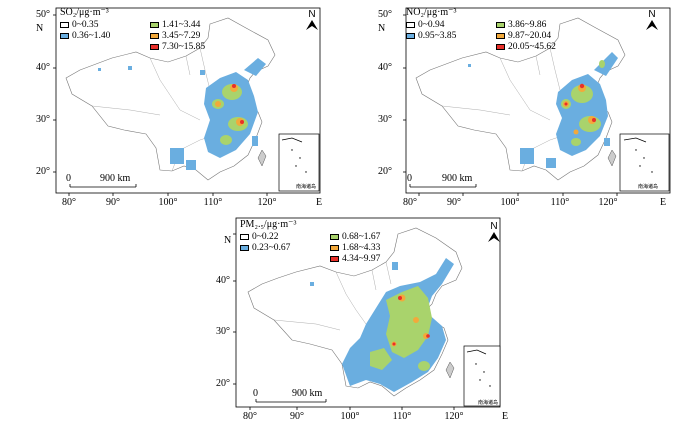  I want to click on legend-item: 0.95~3.85, so click(431, 36).